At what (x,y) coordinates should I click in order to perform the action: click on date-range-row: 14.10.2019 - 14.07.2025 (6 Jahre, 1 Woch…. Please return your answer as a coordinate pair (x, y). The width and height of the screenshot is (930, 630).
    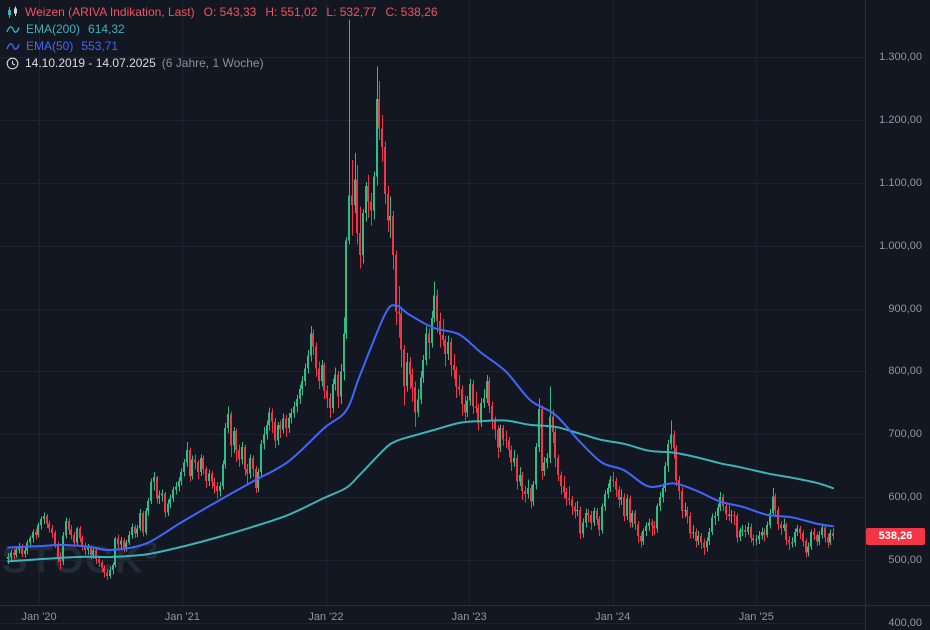
    Looking at the image, I should click on (222, 63).